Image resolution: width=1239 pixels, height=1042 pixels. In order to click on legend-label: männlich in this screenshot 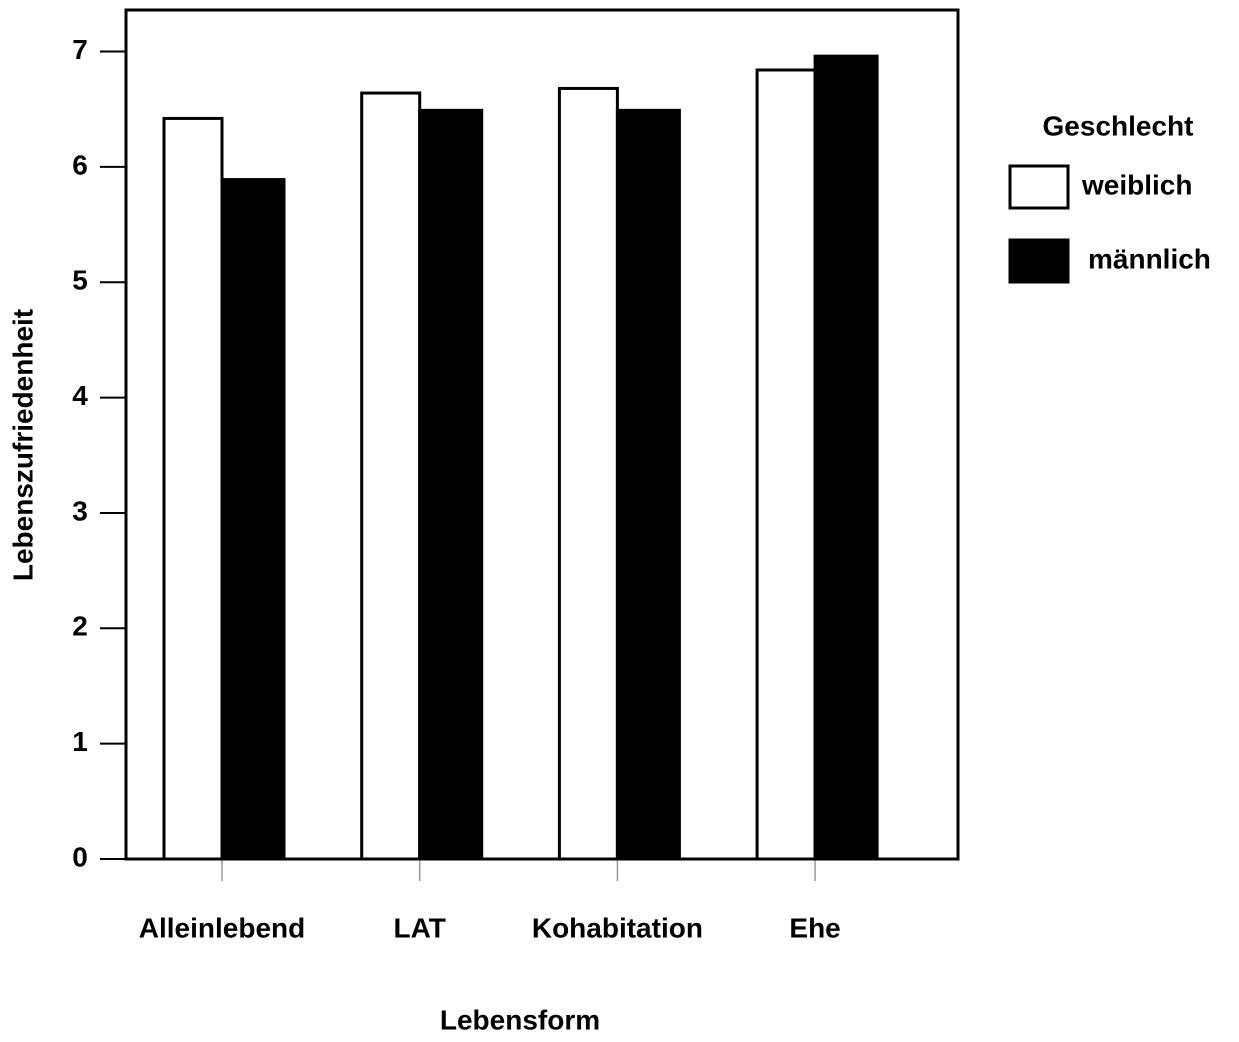, I will do `click(1149, 258)`.